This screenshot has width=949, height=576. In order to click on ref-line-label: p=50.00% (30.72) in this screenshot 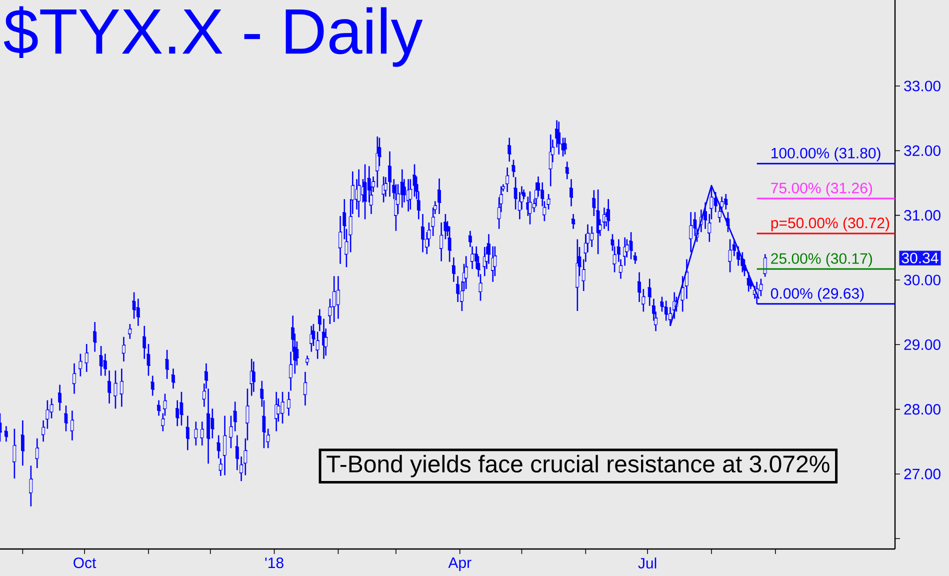, I will do `click(830, 224)`.